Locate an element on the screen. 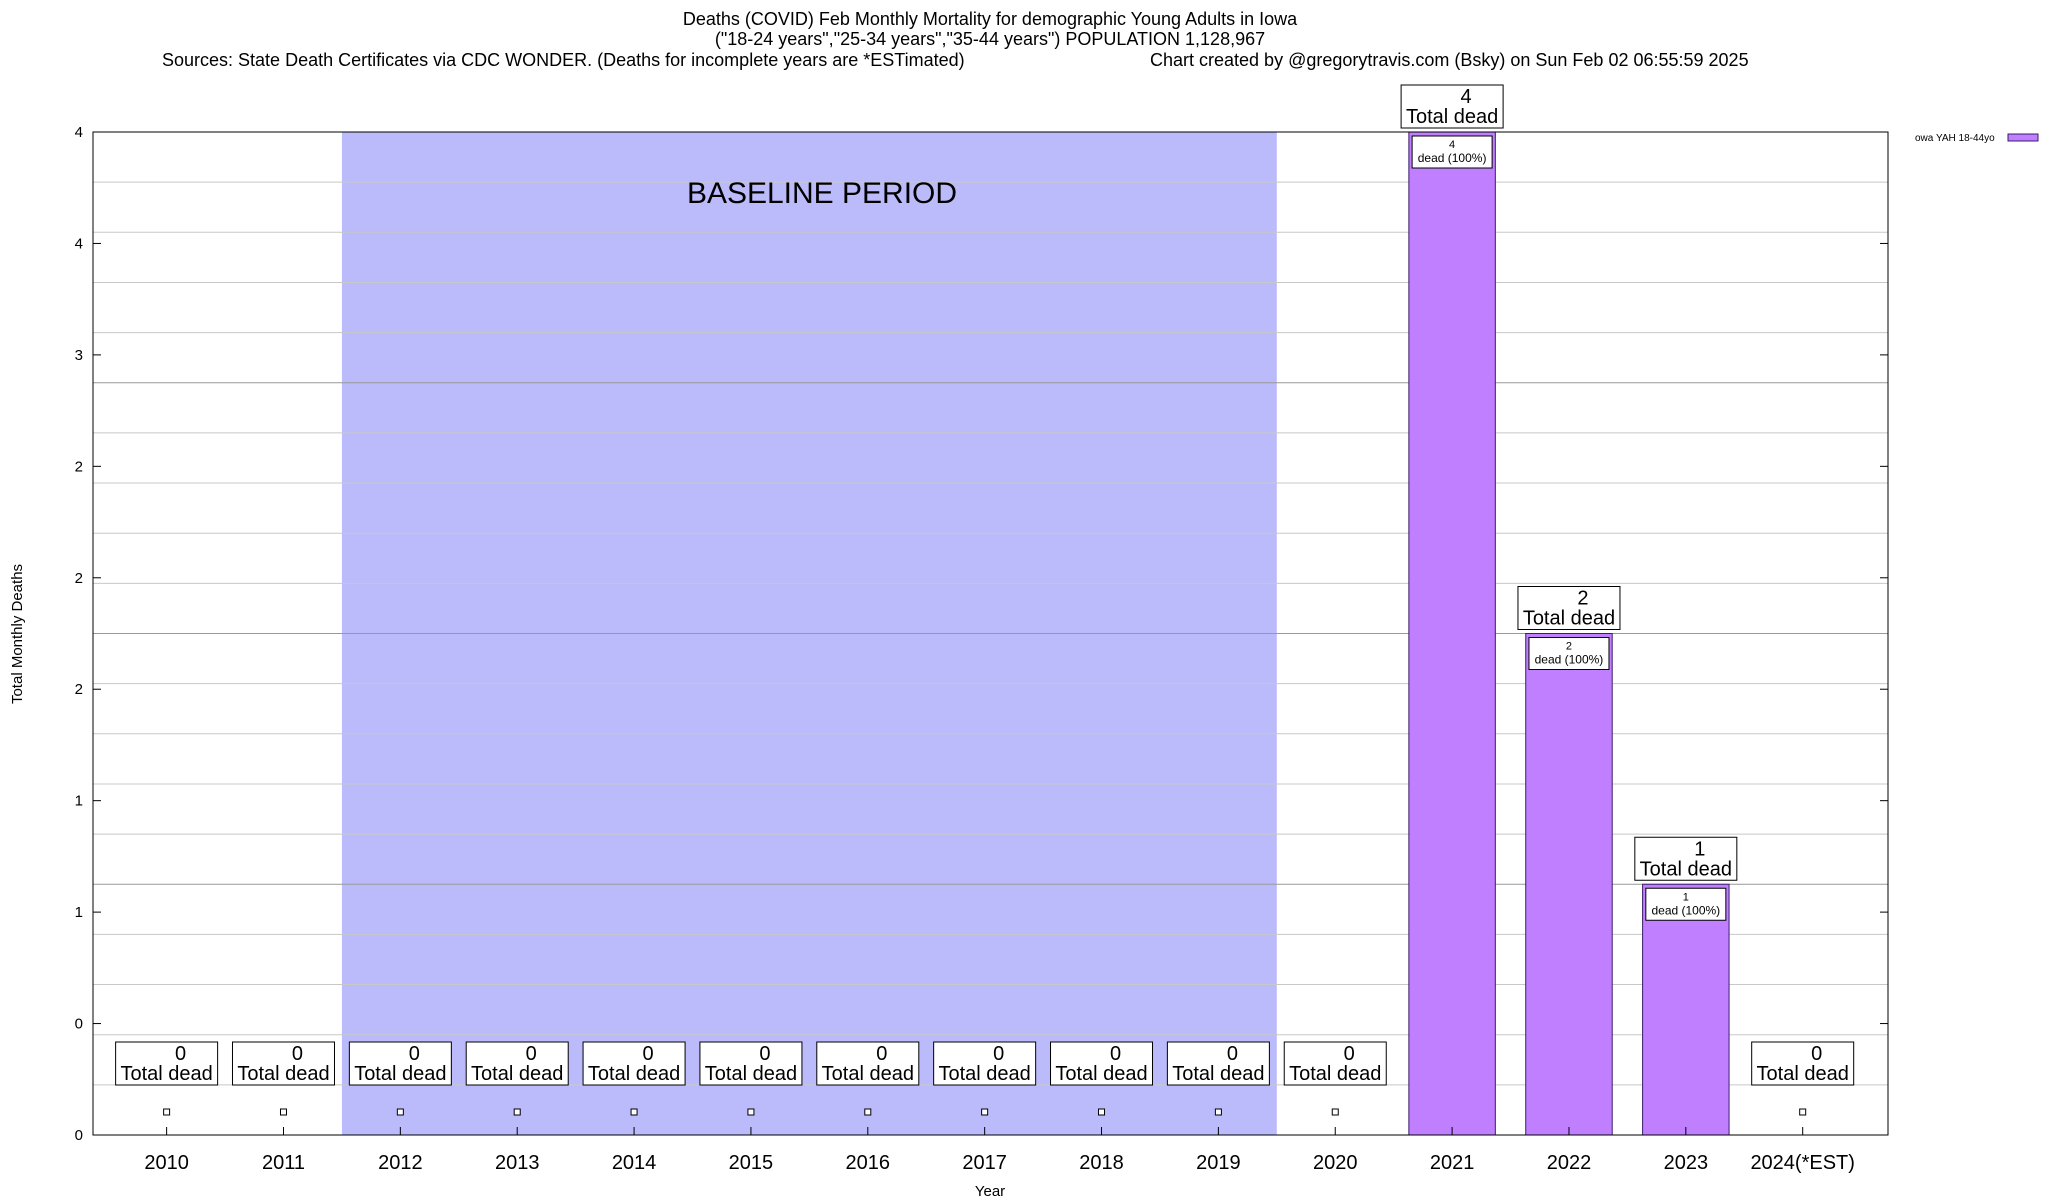 The height and width of the screenshot is (1200, 2048). bar-total-value: 4 is located at coordinates (1466, 97).